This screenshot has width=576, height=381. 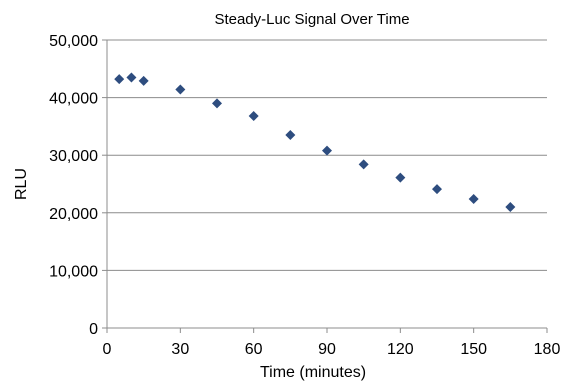 I want to click on x-tick-label: 30, so click(x=180, y=349).